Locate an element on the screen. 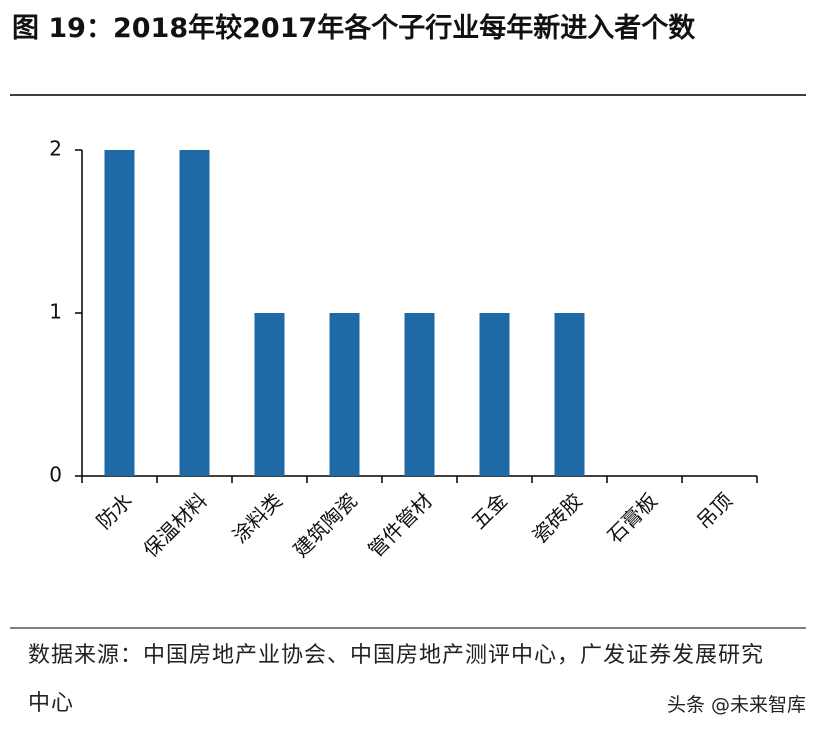 This screenshot has width=824, height=735. x-tick-label: 涂料类 is located at coordinates (257, 517).